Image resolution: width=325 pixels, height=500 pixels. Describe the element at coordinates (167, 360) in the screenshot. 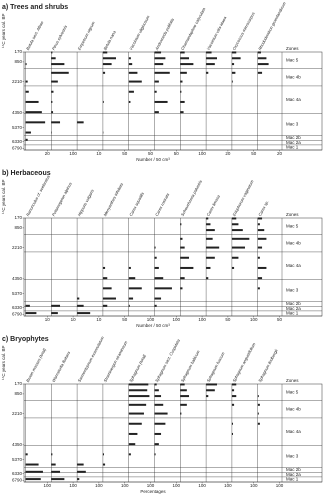

I see `taxon-name: Sphagnum sect. Cuspidata` at that location.